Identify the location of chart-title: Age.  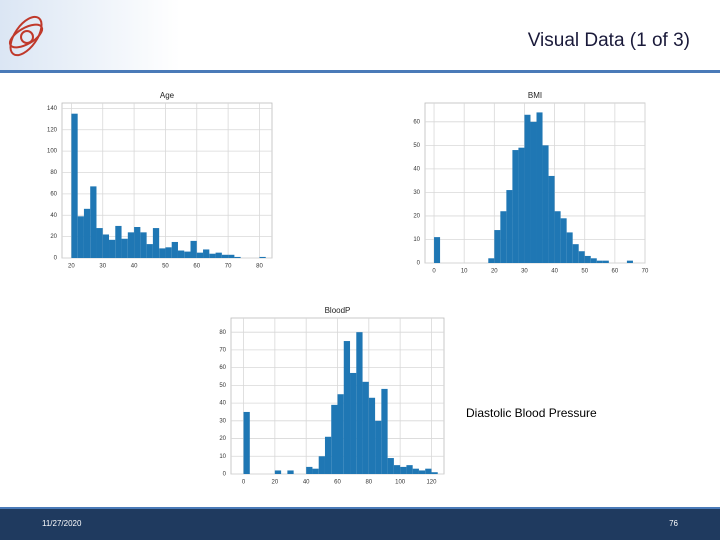
(167, 95).